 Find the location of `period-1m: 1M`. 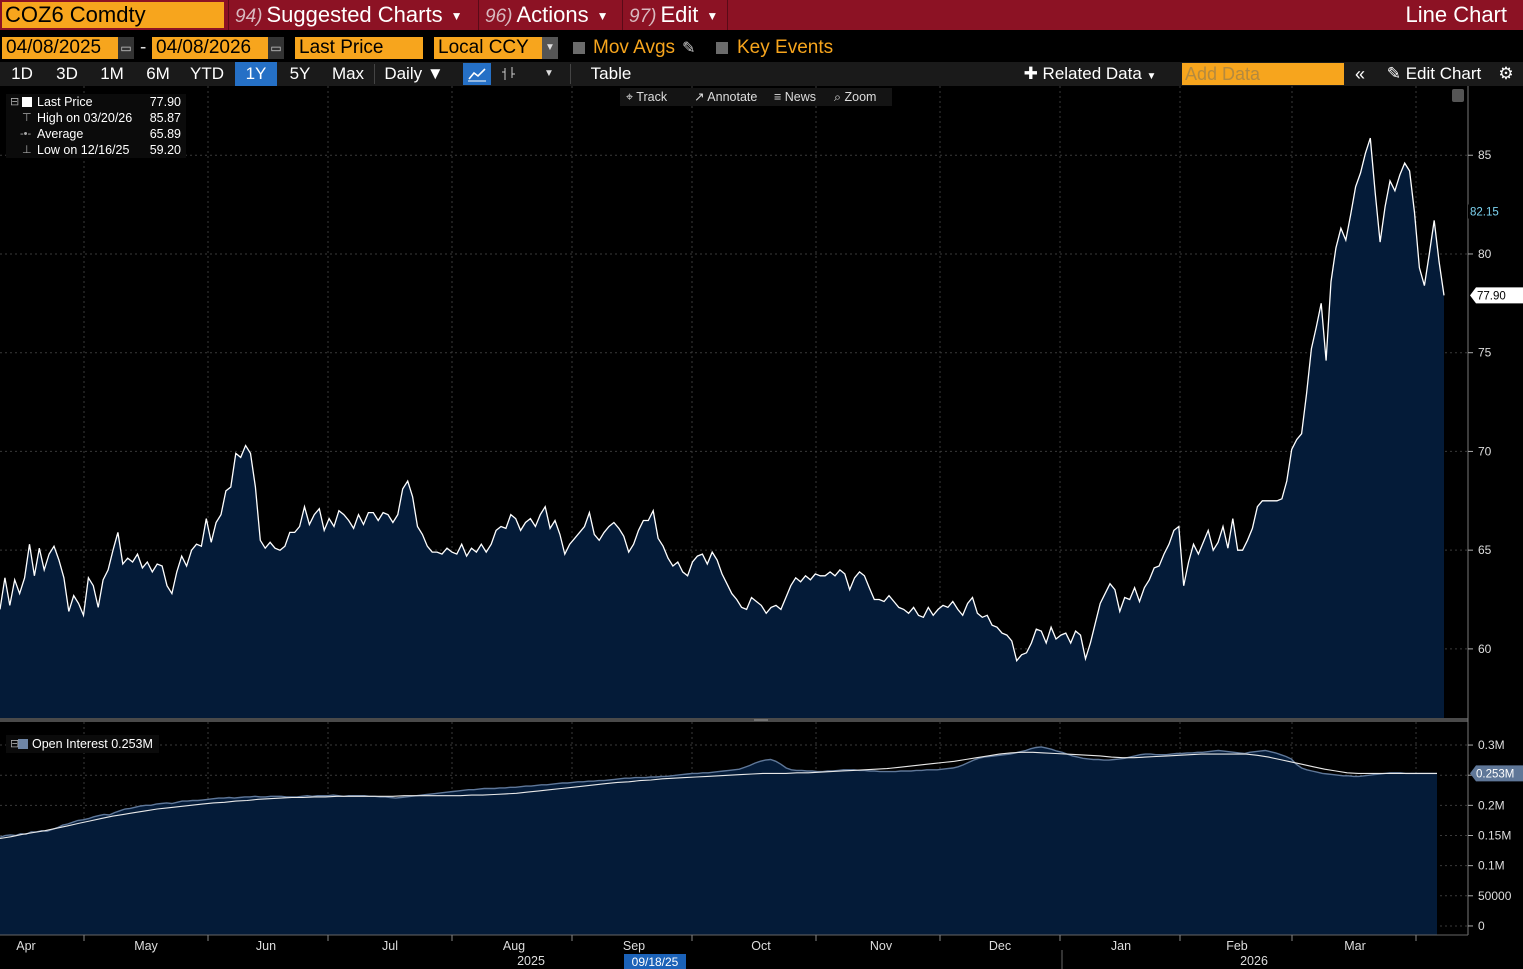

period-1m: 1M is located at coordinates (112, 73).